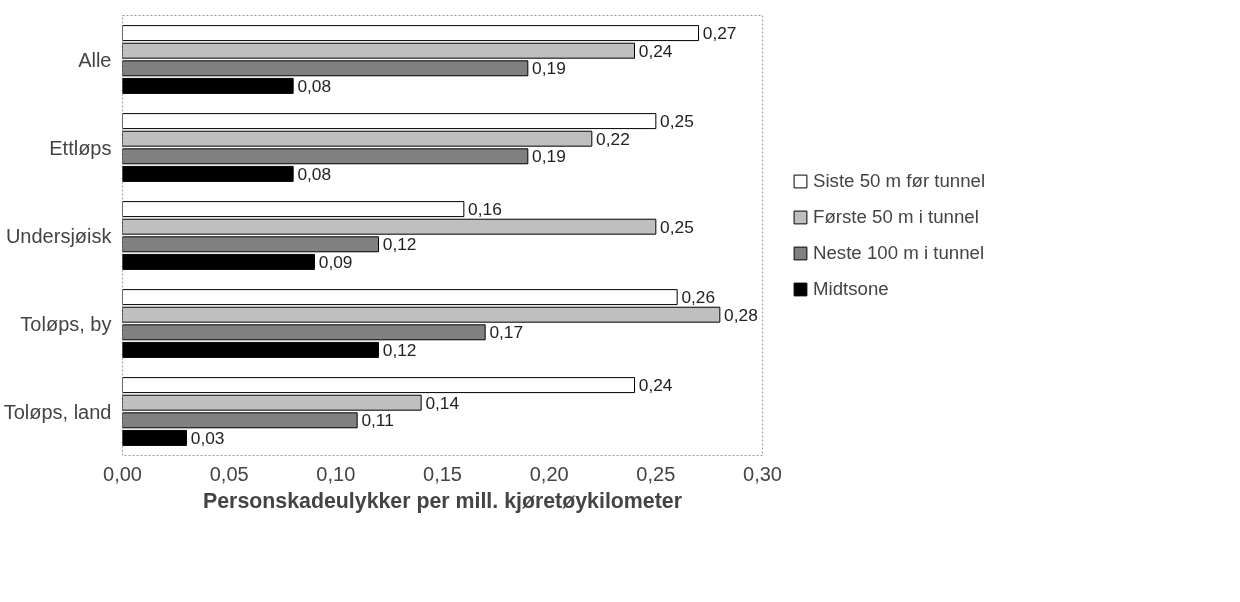 The width and height of the screenshot is (1240, 602). I want to click on y-tick-label: Toløps, land, so click(57, 411).